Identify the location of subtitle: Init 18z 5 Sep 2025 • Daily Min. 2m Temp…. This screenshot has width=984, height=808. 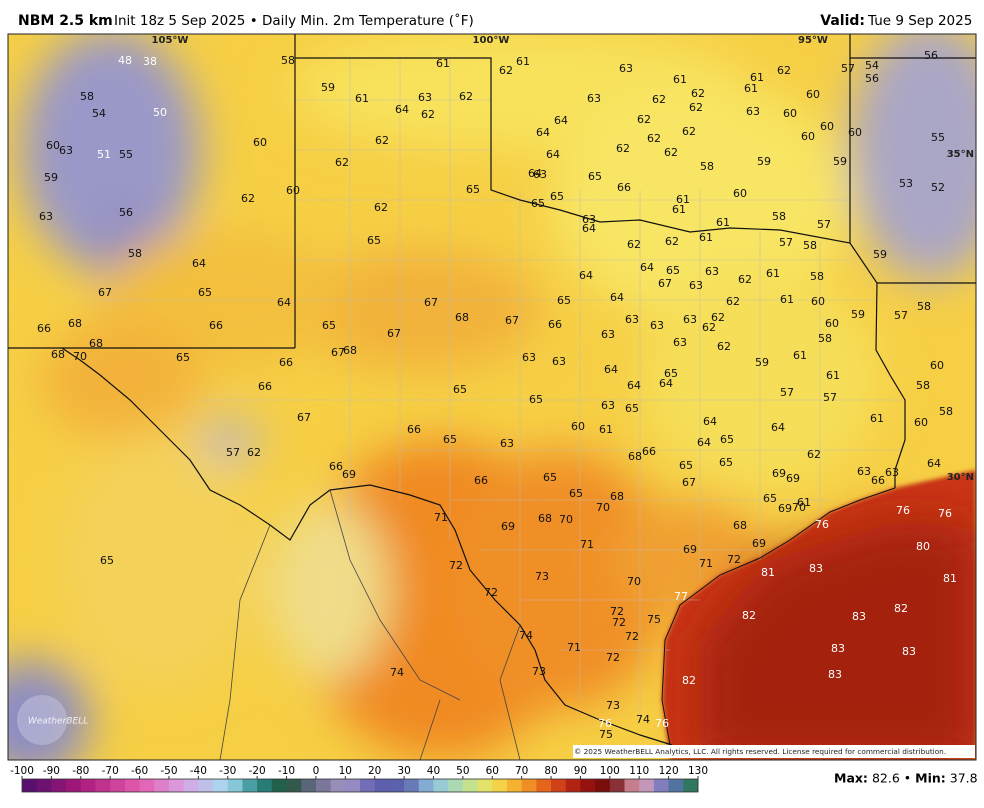
(294, 20).